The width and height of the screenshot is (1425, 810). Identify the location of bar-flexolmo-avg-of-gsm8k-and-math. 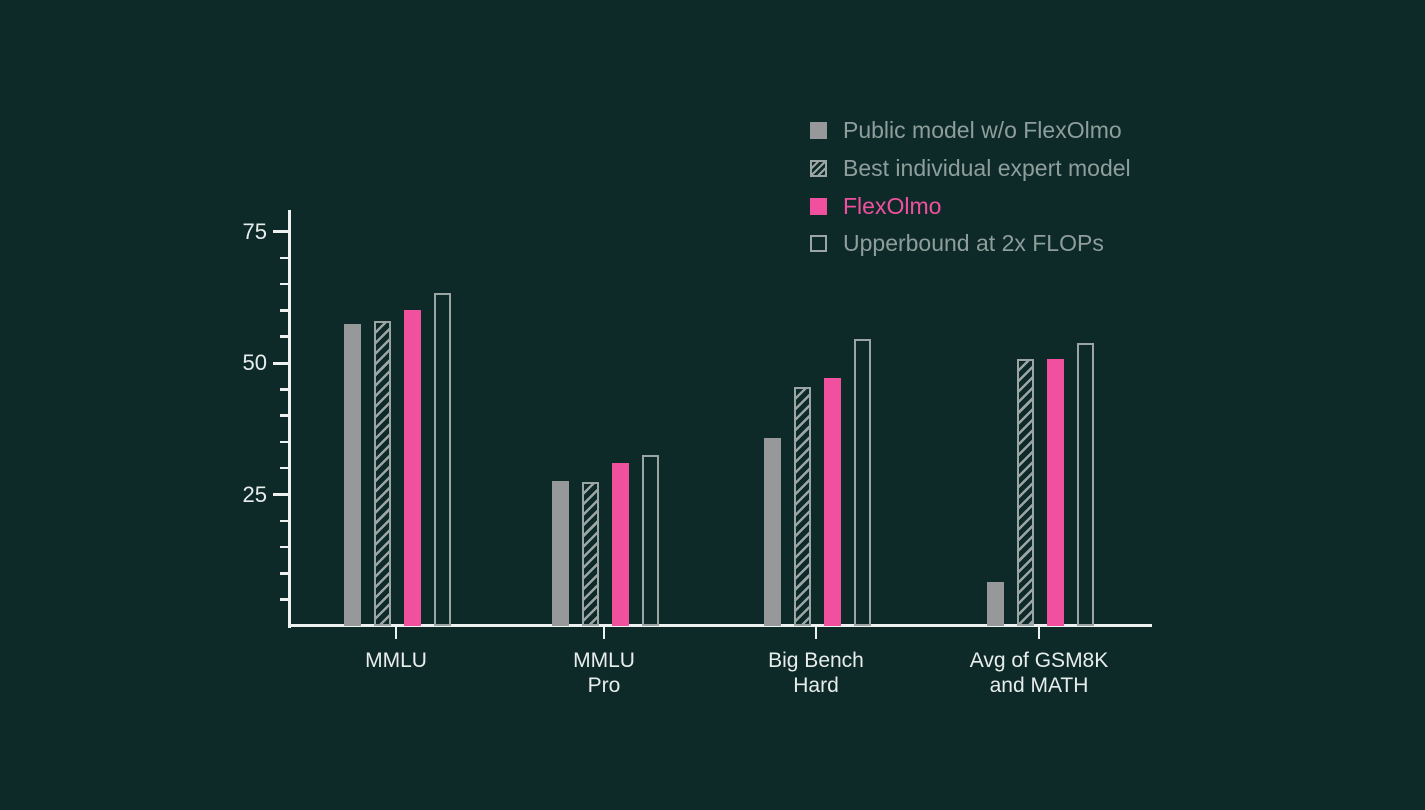
(1055, 492).